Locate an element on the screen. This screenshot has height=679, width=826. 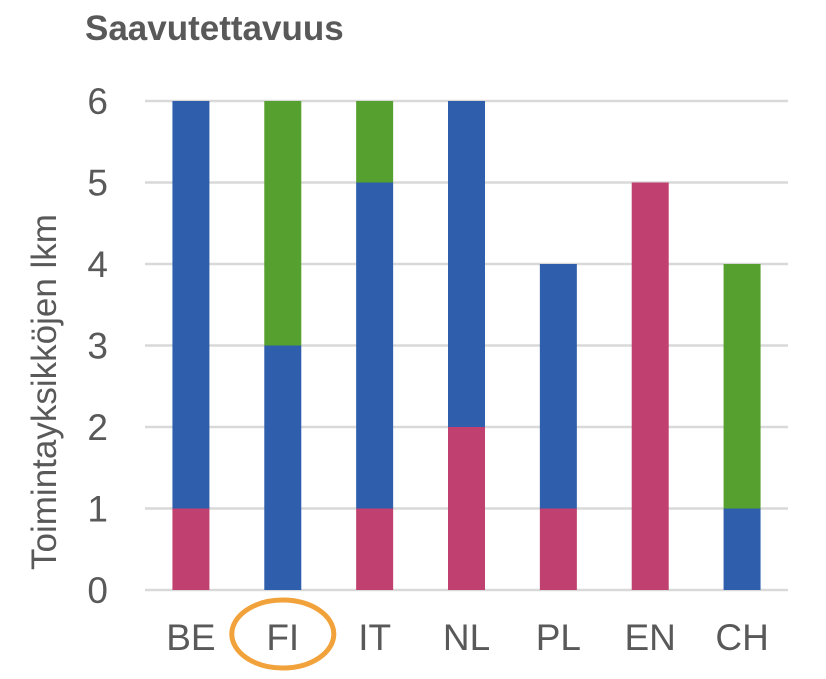
bar-segment-ch-s3 is located at coordinates (742, 386).